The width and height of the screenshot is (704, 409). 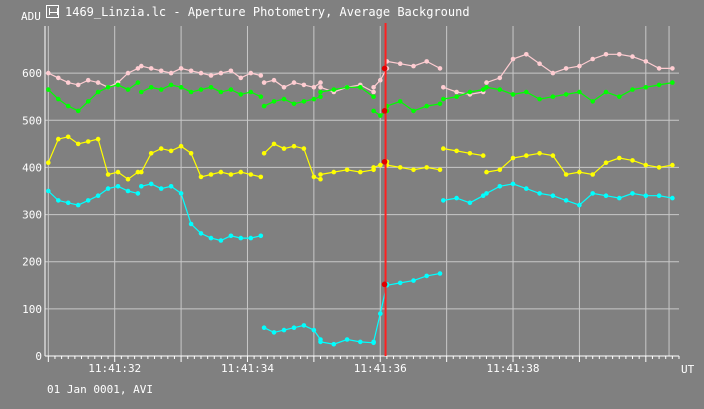 What do you see at coordinates (384, 189) in the screenshot?
I see `time-cursor` at bounding box center [384, 189].